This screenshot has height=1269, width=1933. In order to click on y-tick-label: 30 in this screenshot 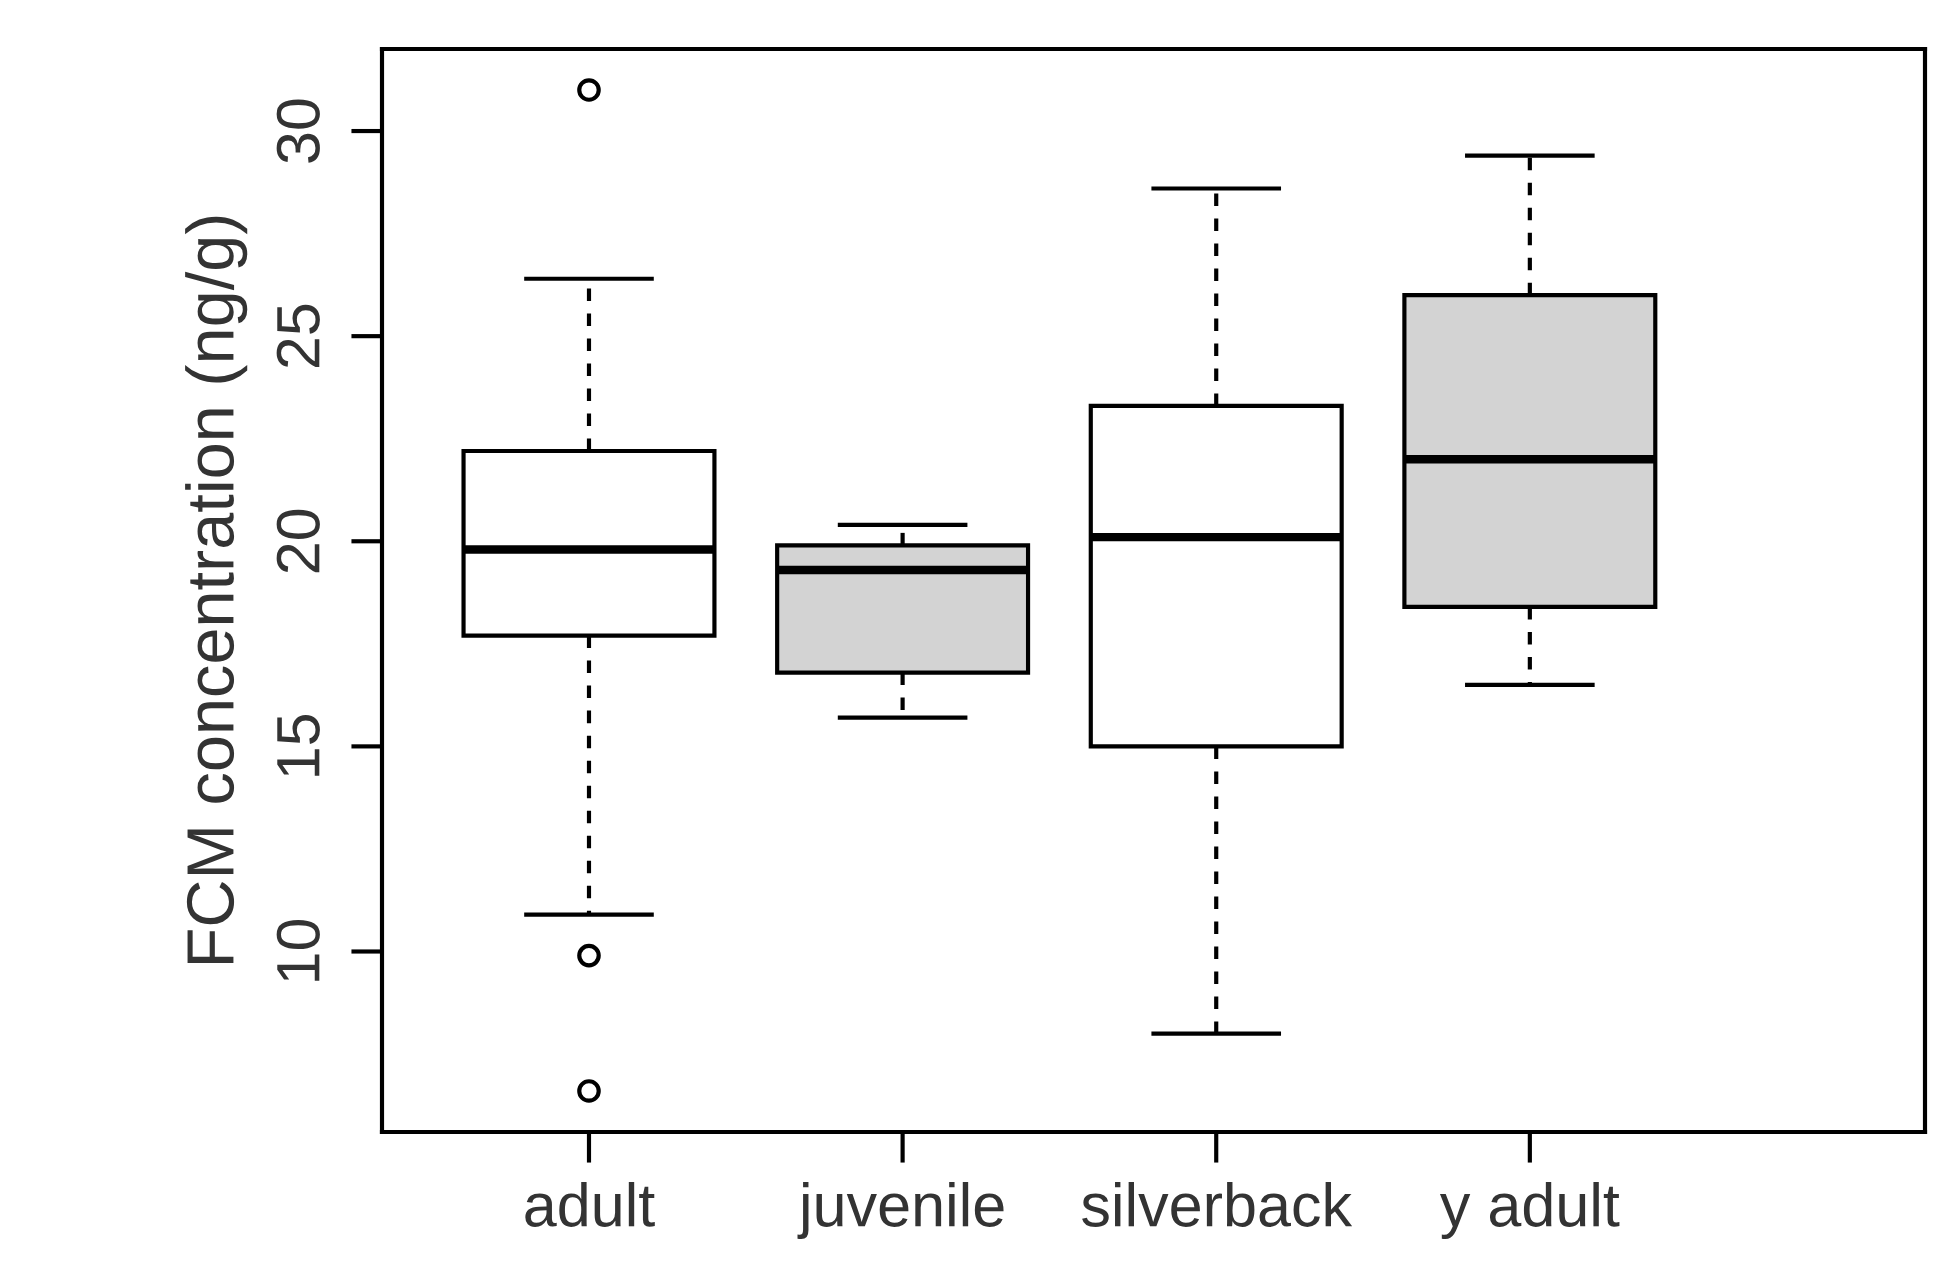, I will do `click(298, 131)`.